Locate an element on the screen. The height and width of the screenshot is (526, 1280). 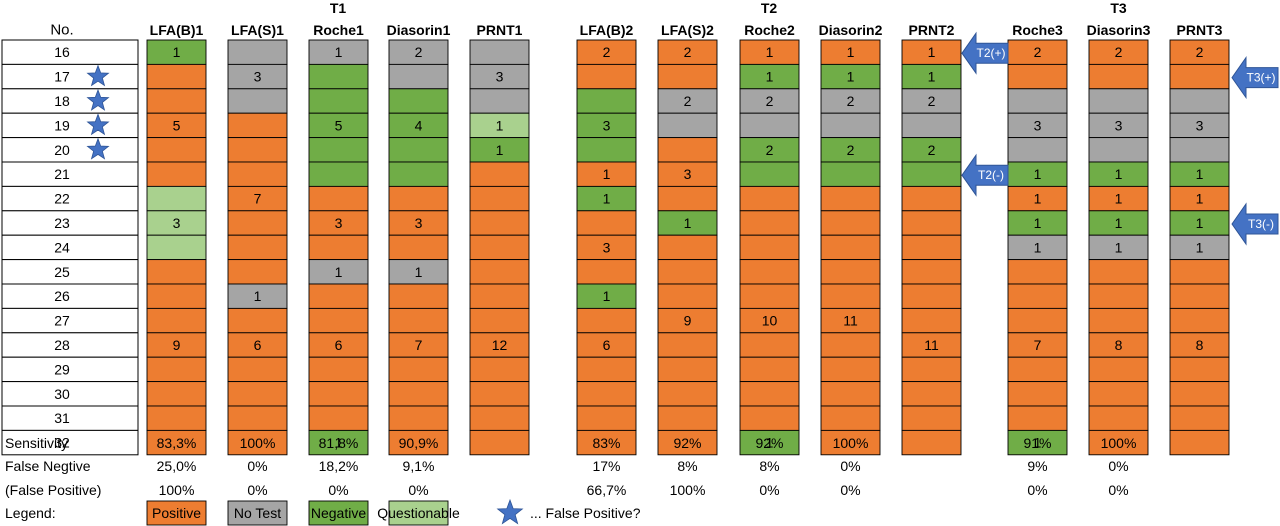
legend-swatch-positive is located at coordinates (176, 513).